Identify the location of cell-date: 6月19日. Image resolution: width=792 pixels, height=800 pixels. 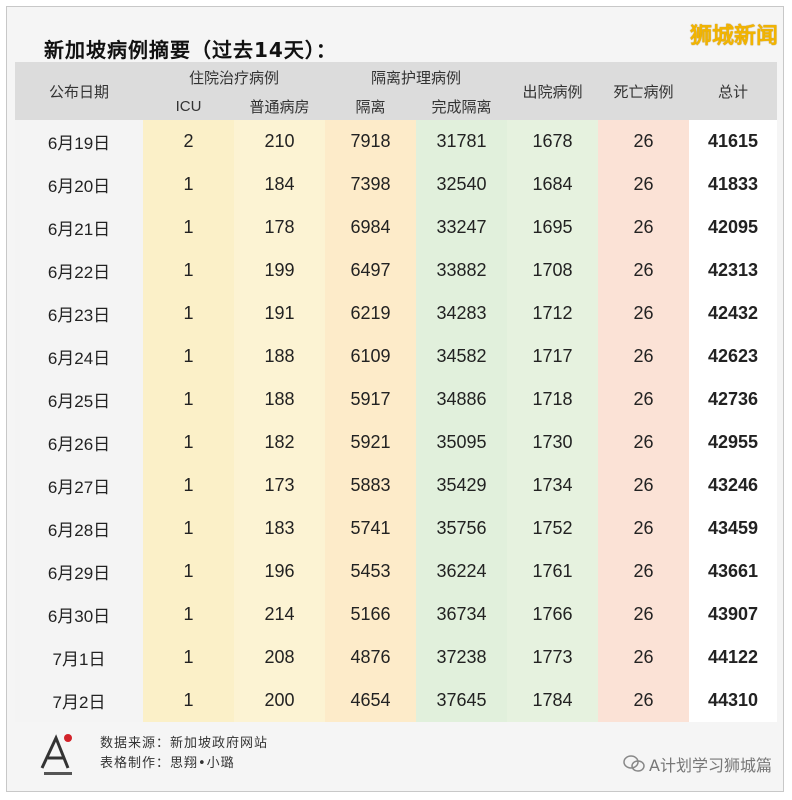
(79, 141).